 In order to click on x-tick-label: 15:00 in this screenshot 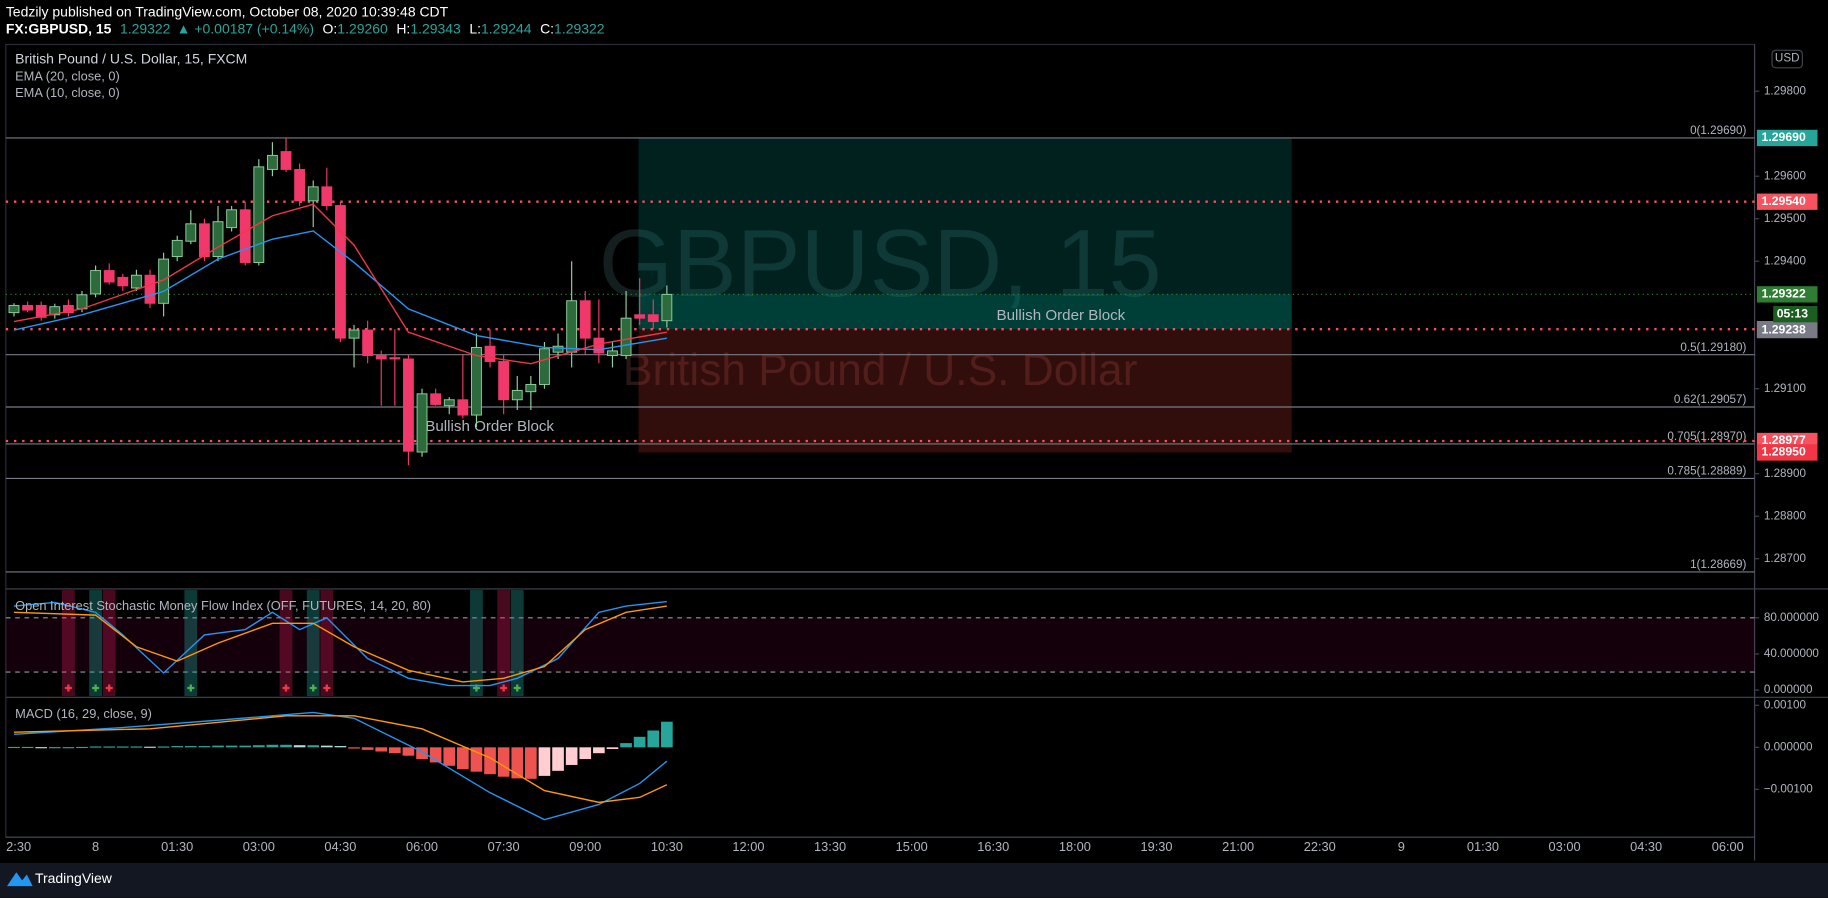, I will do `click(912, 846)`.